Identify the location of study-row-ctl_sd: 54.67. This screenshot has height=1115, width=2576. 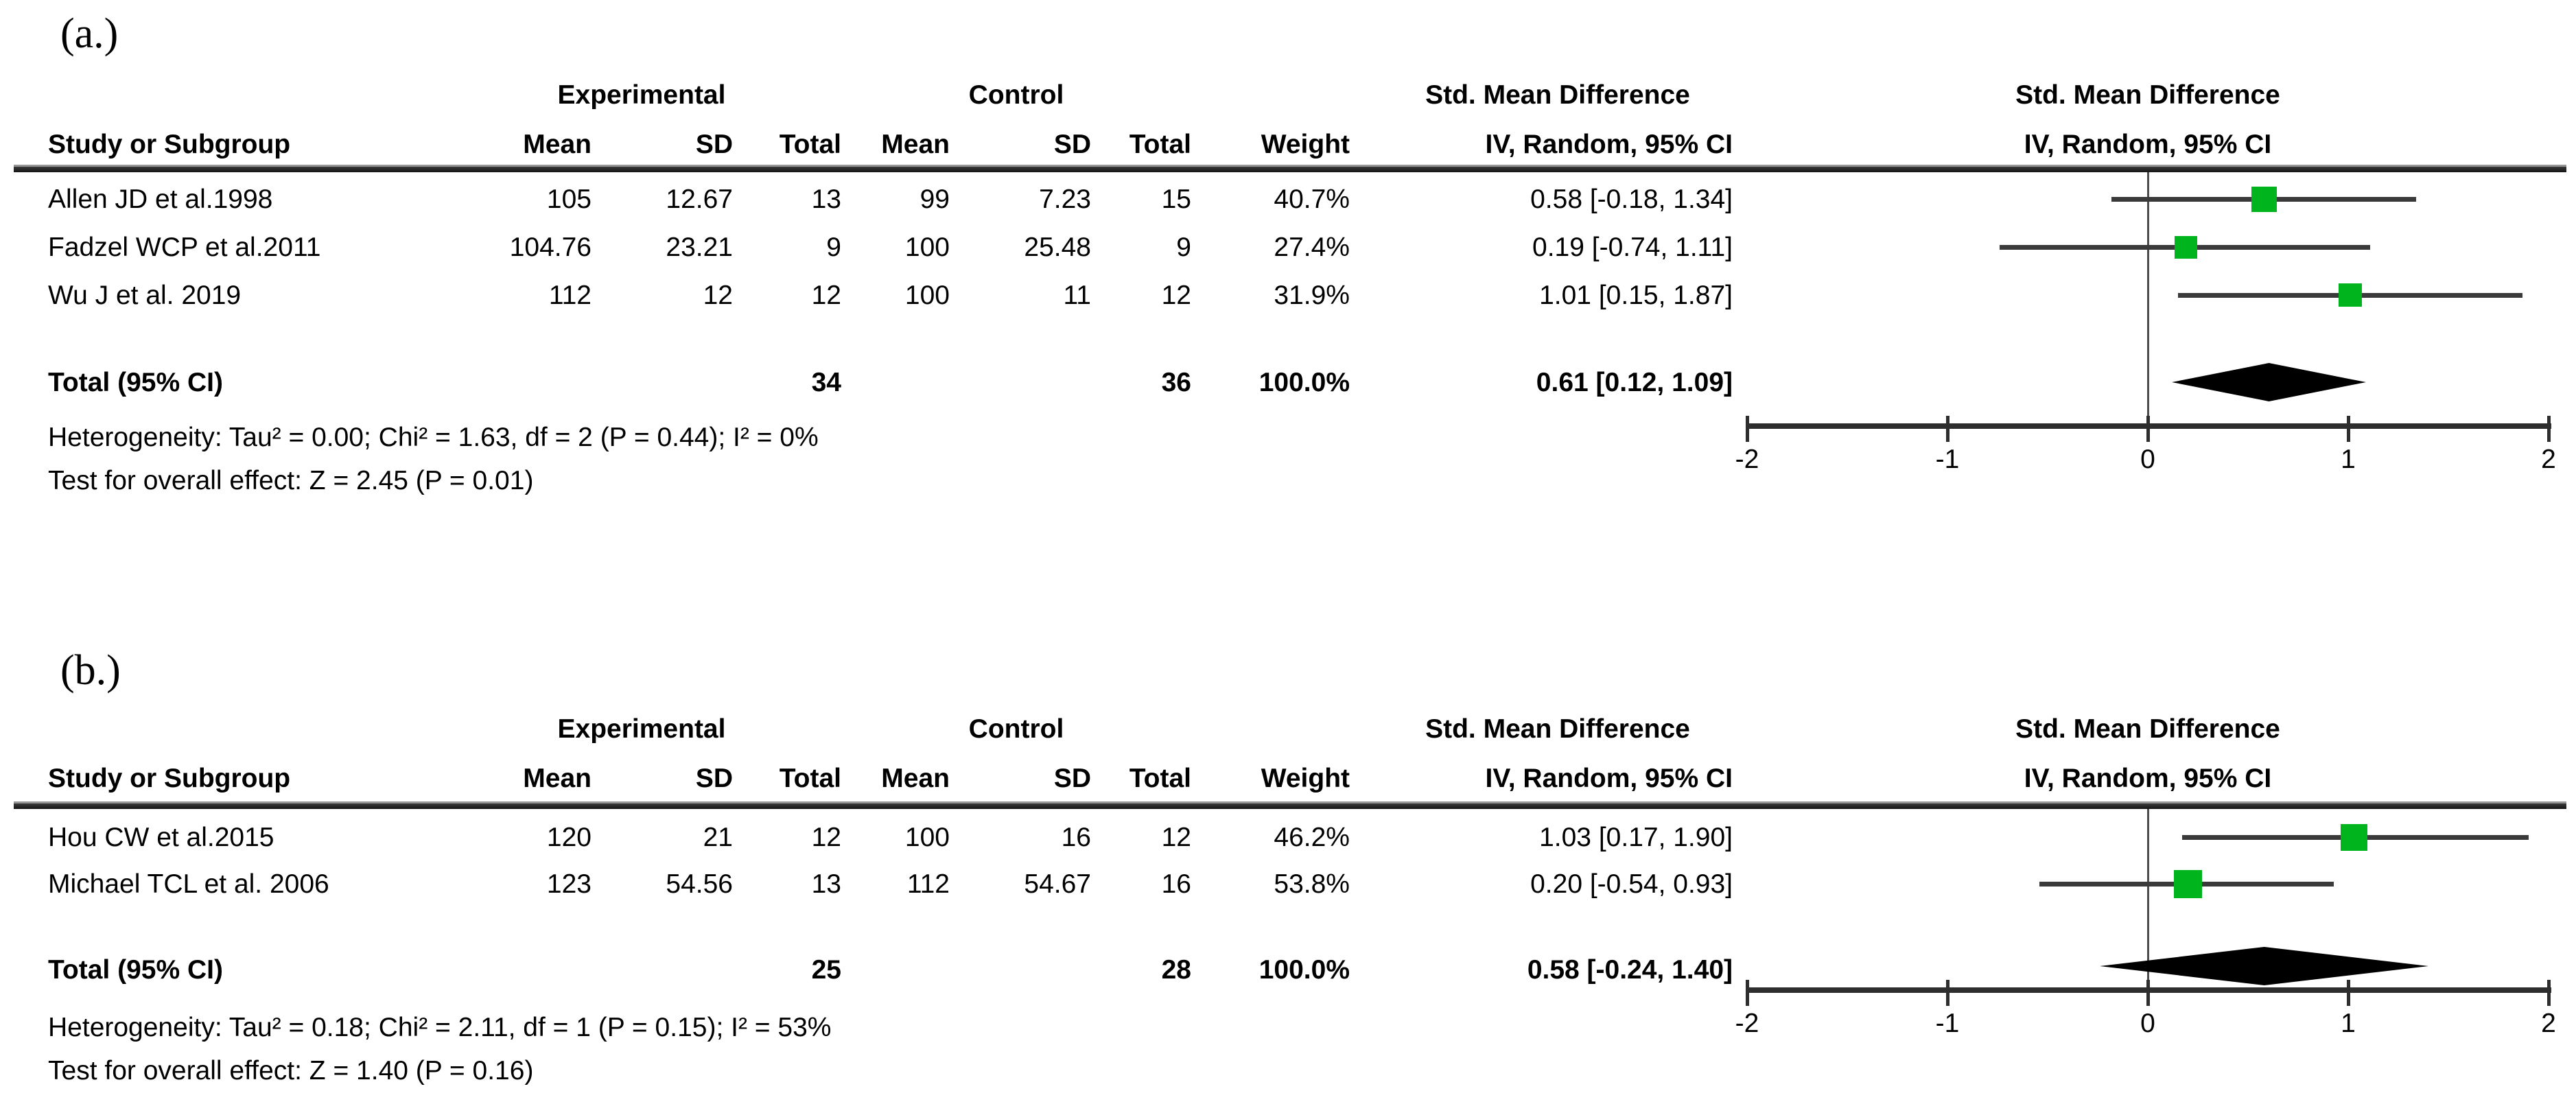
(1057, 884).